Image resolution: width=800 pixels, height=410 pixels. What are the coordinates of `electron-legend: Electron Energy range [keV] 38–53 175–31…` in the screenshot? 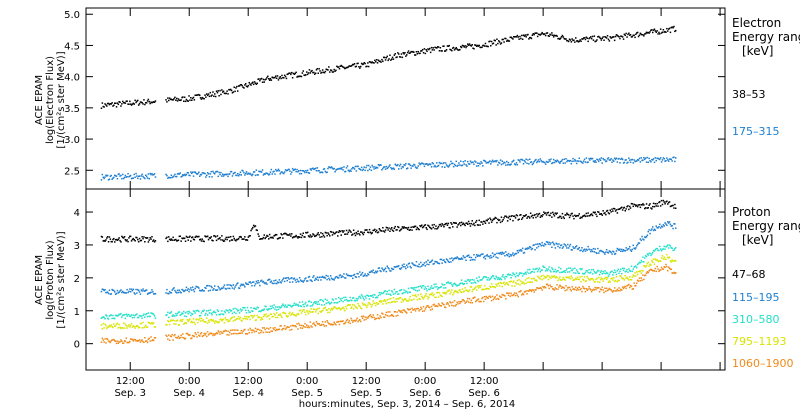 It's located at (766, 77).